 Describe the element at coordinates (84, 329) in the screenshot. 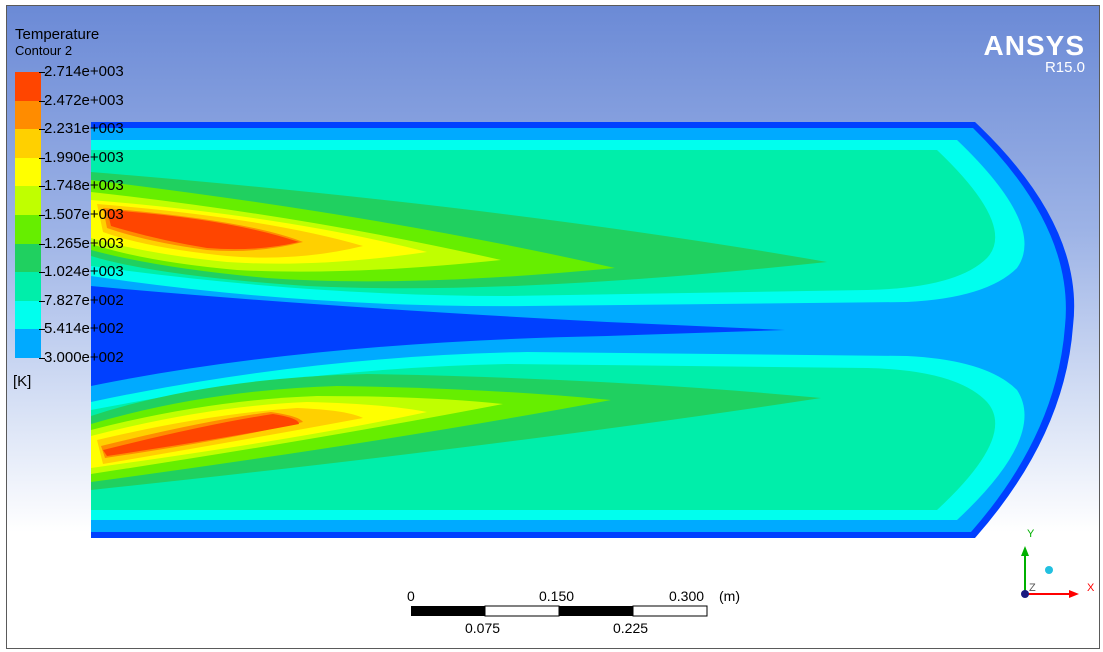

I see `legend-level-label: 5.414e+002` at that location.